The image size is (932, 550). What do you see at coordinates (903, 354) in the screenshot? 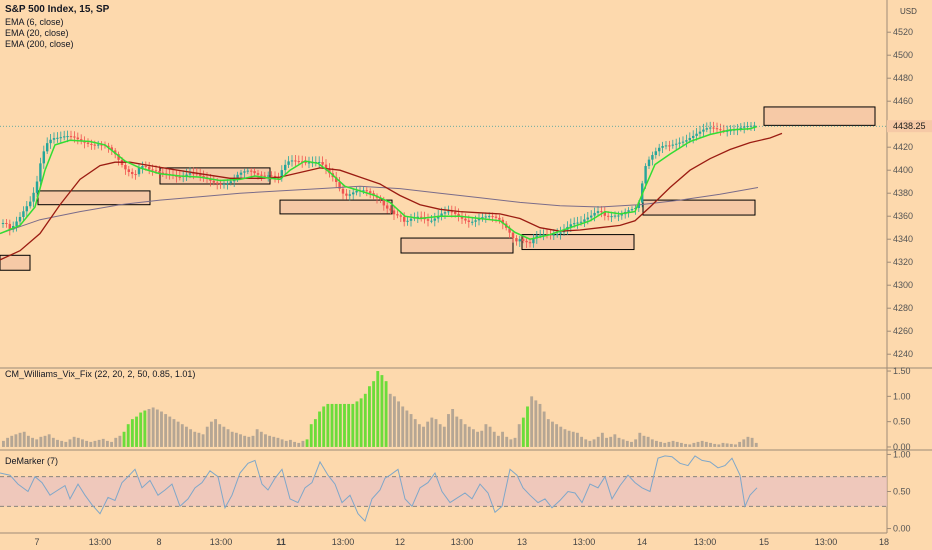
I see `price-tick-label: 4240` at bounding box center [903, 354].